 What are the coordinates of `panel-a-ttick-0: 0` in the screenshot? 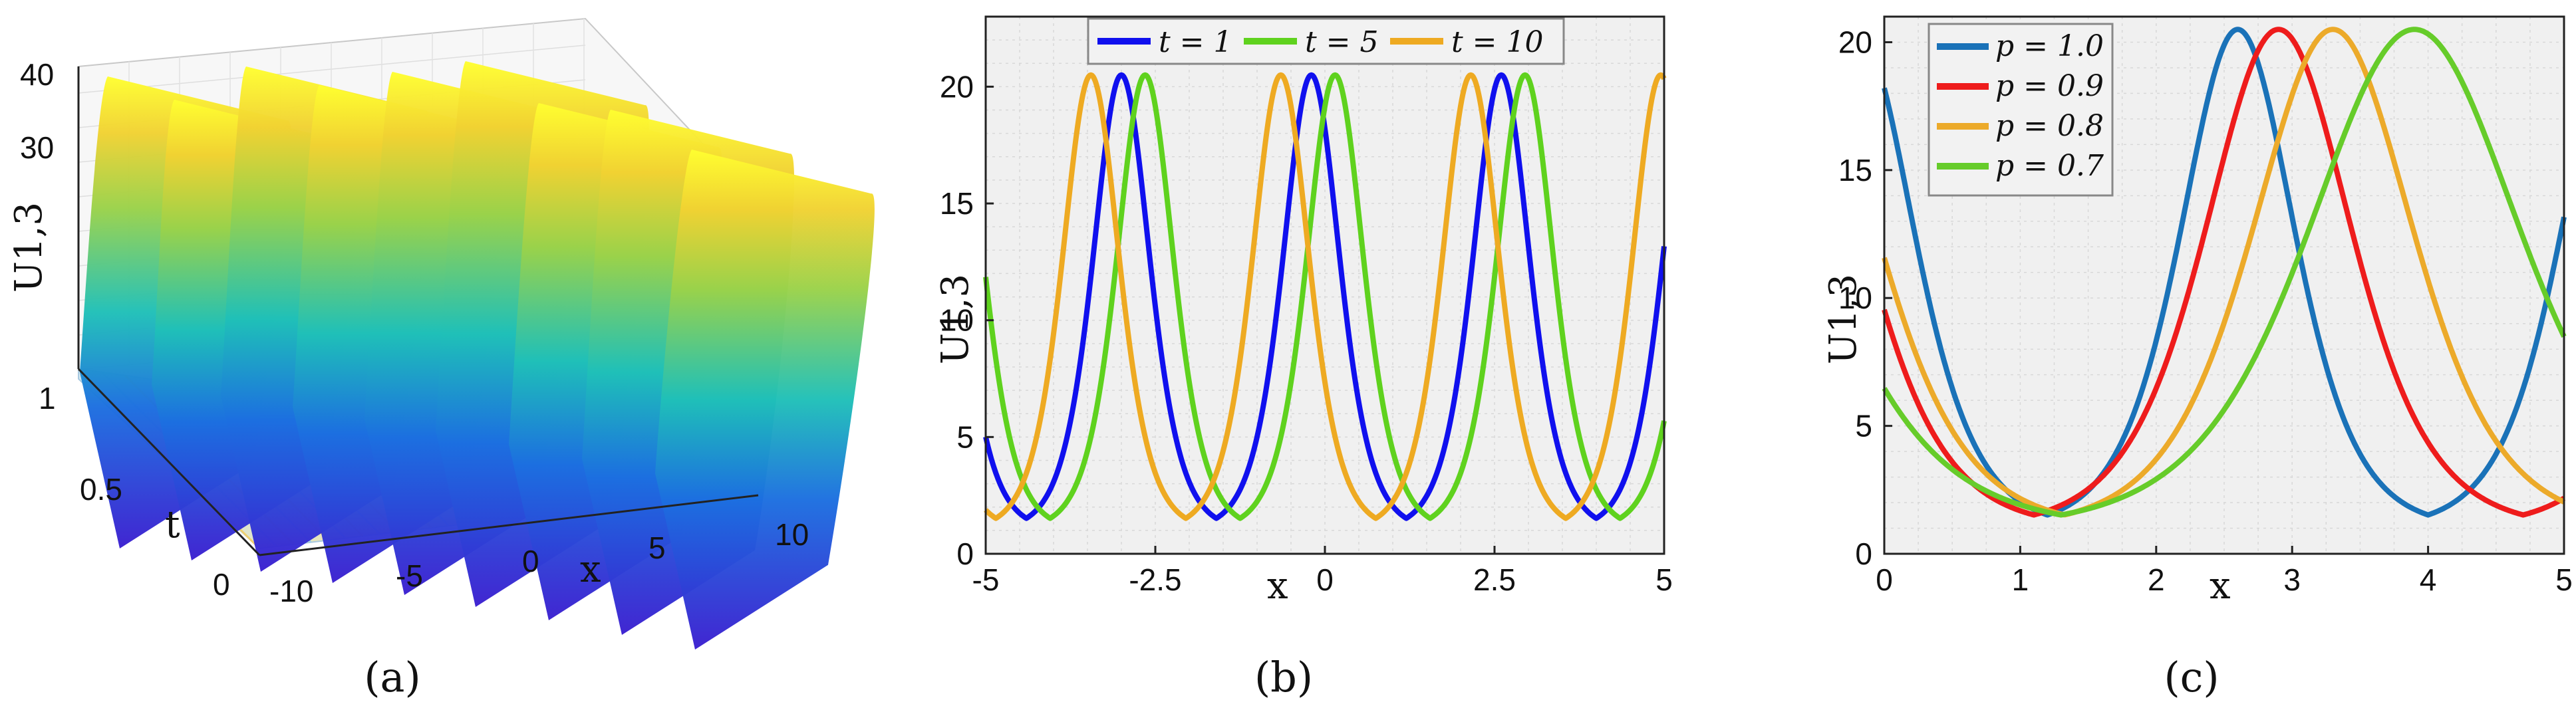 It's located at (221, 585).